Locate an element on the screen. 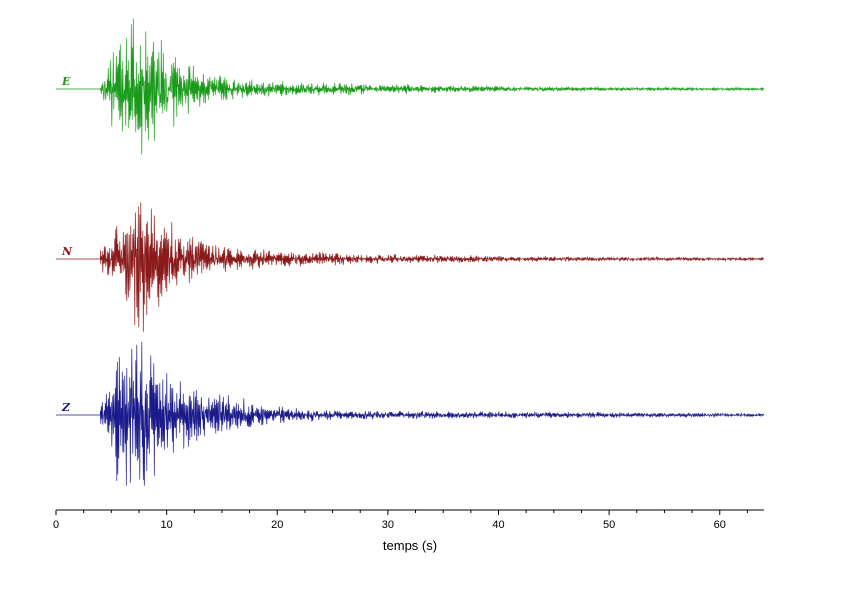 This screenshot has width=842, height=595. trace-z-label: Z is located at coordinates (66, 407).